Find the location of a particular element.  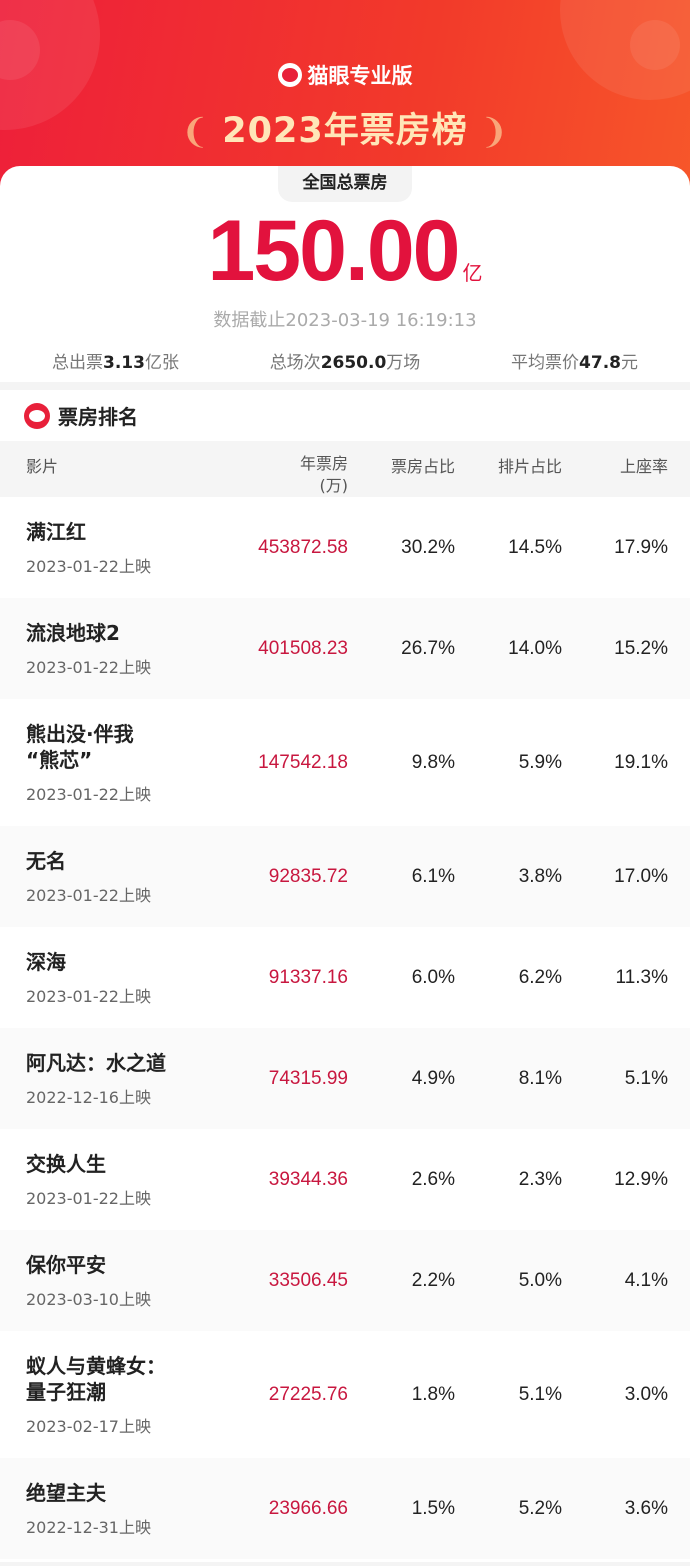

box-share: 2.6% is located at coordinates (433, 1179).